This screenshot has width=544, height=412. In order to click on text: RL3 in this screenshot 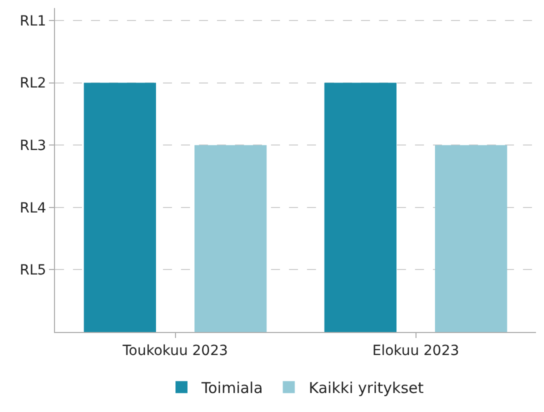, I will do `click(33, 146)`.